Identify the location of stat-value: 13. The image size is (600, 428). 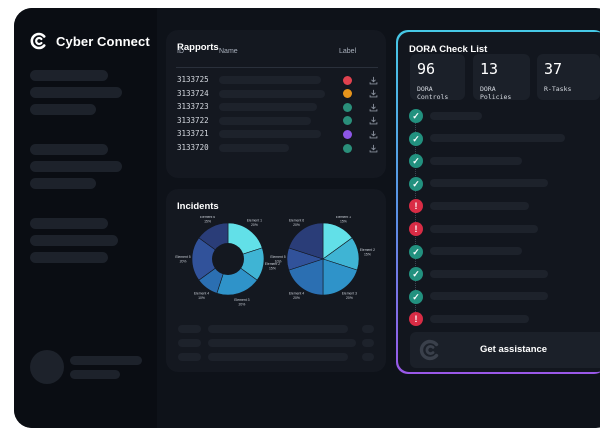
(489, 69).